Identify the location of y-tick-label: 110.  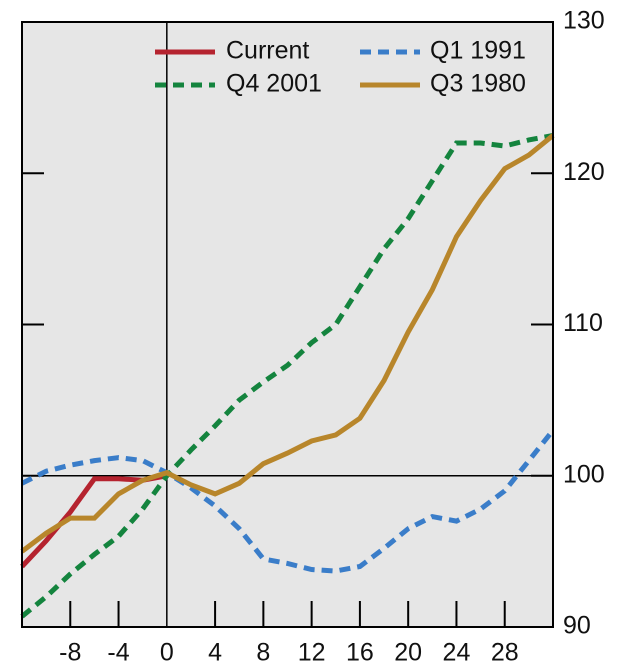
(583, 323).